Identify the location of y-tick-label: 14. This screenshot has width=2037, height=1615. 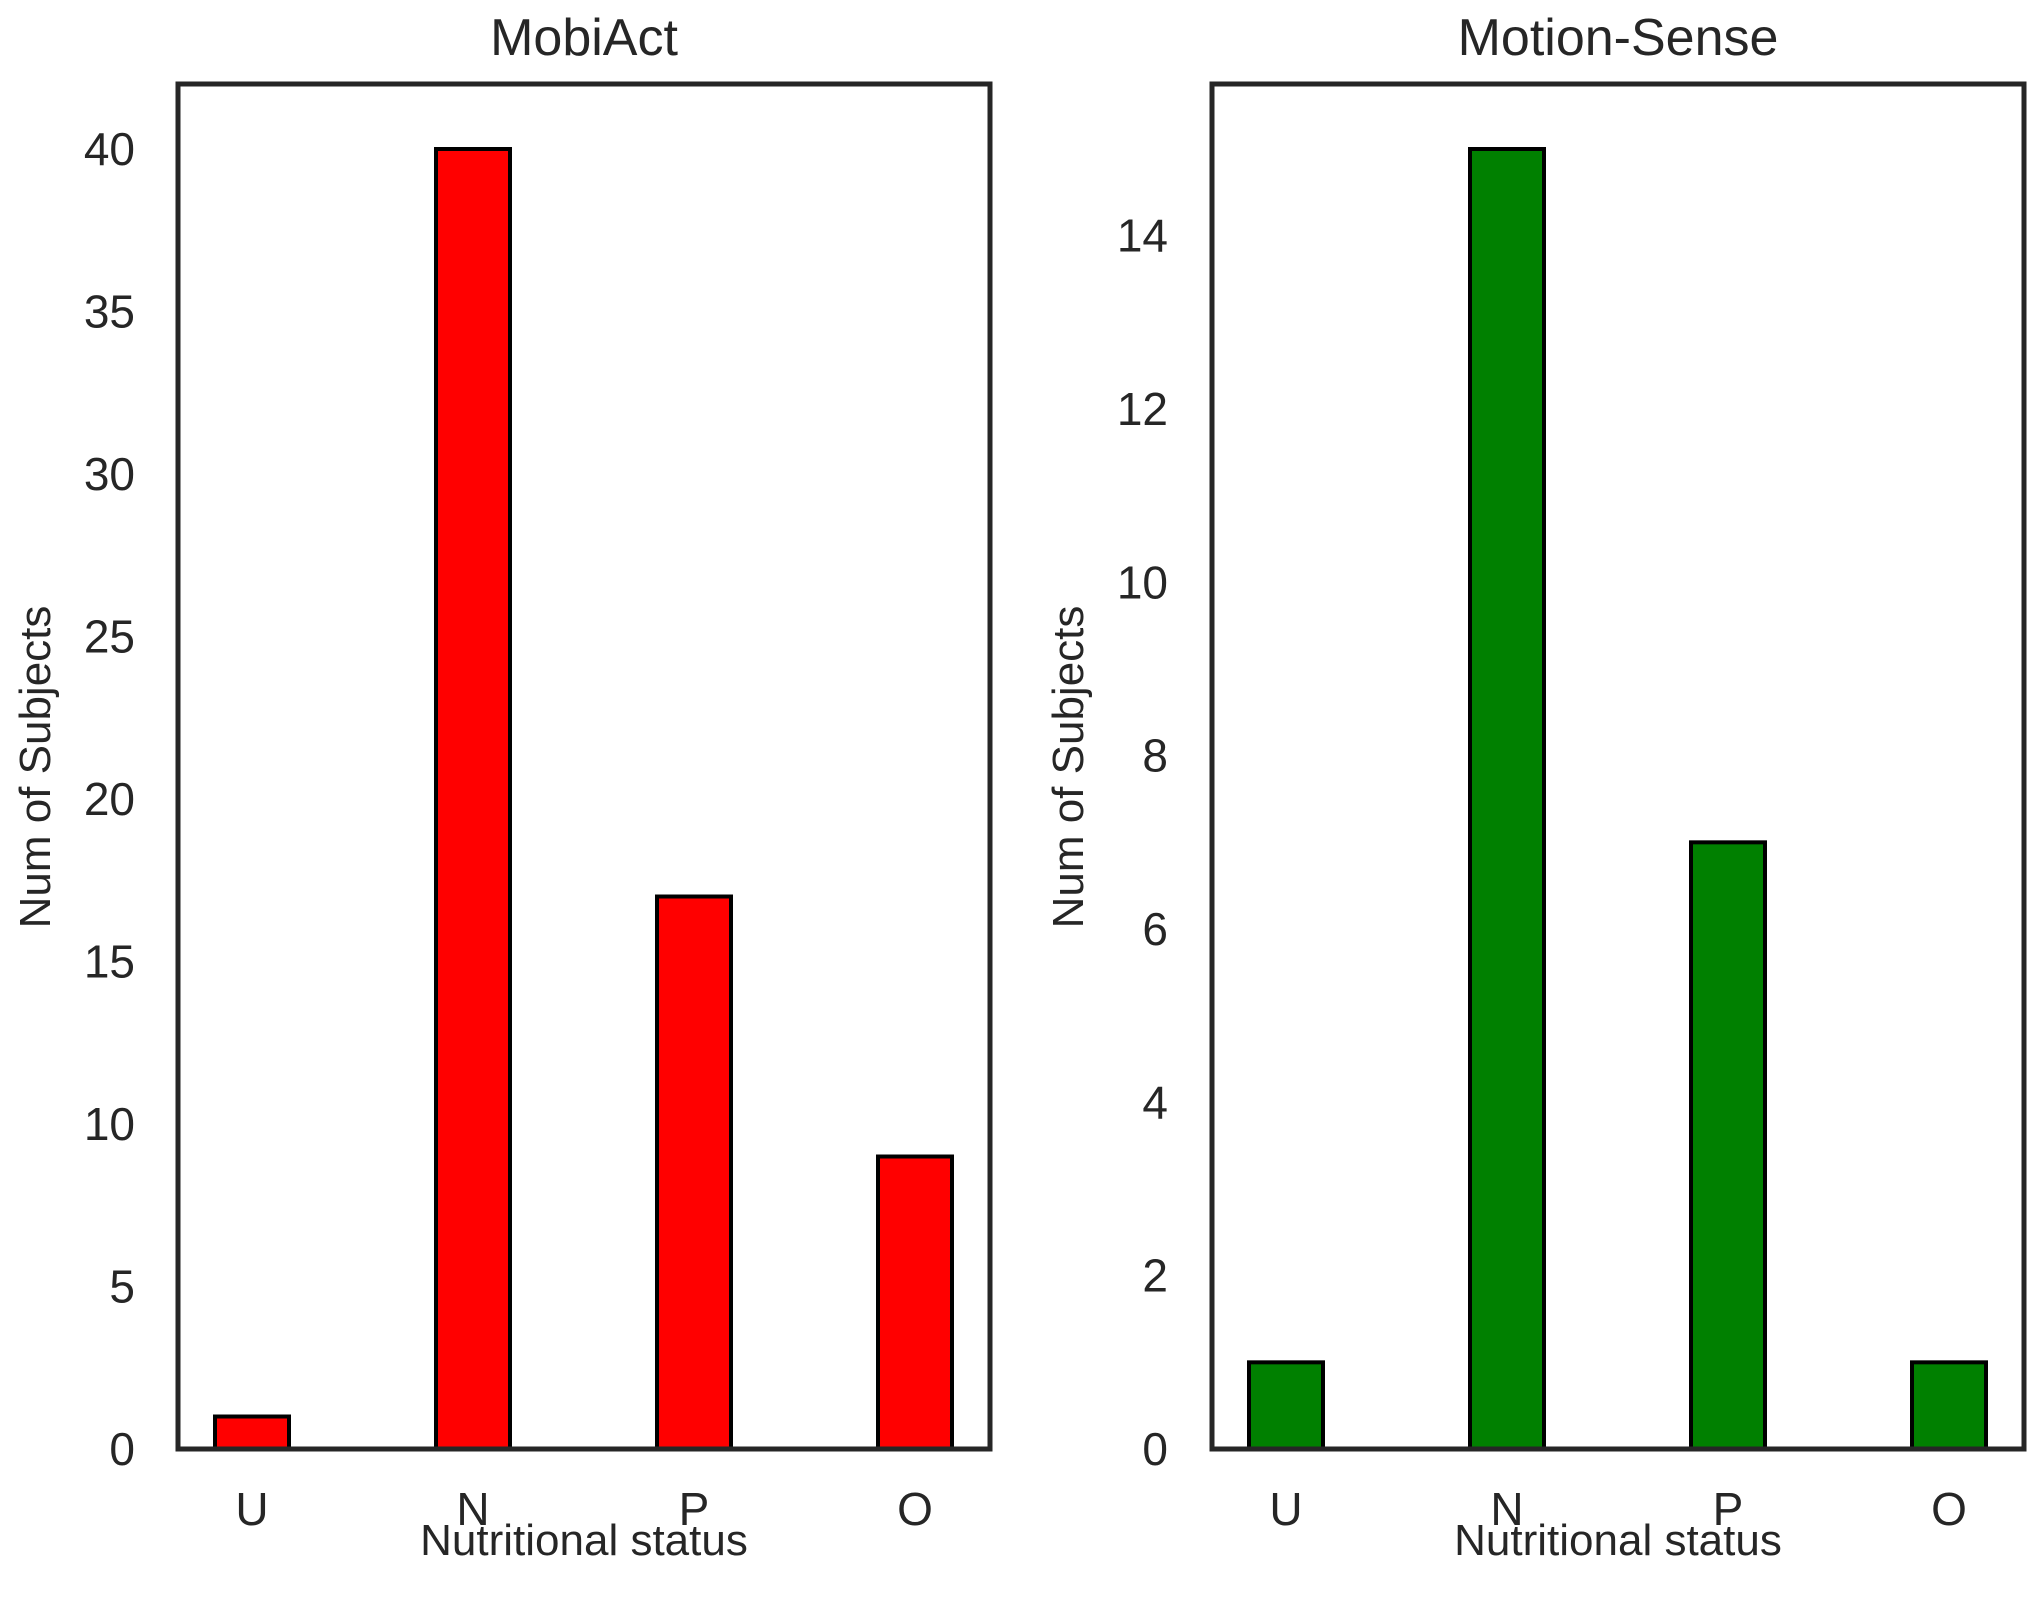
(1142, 236).